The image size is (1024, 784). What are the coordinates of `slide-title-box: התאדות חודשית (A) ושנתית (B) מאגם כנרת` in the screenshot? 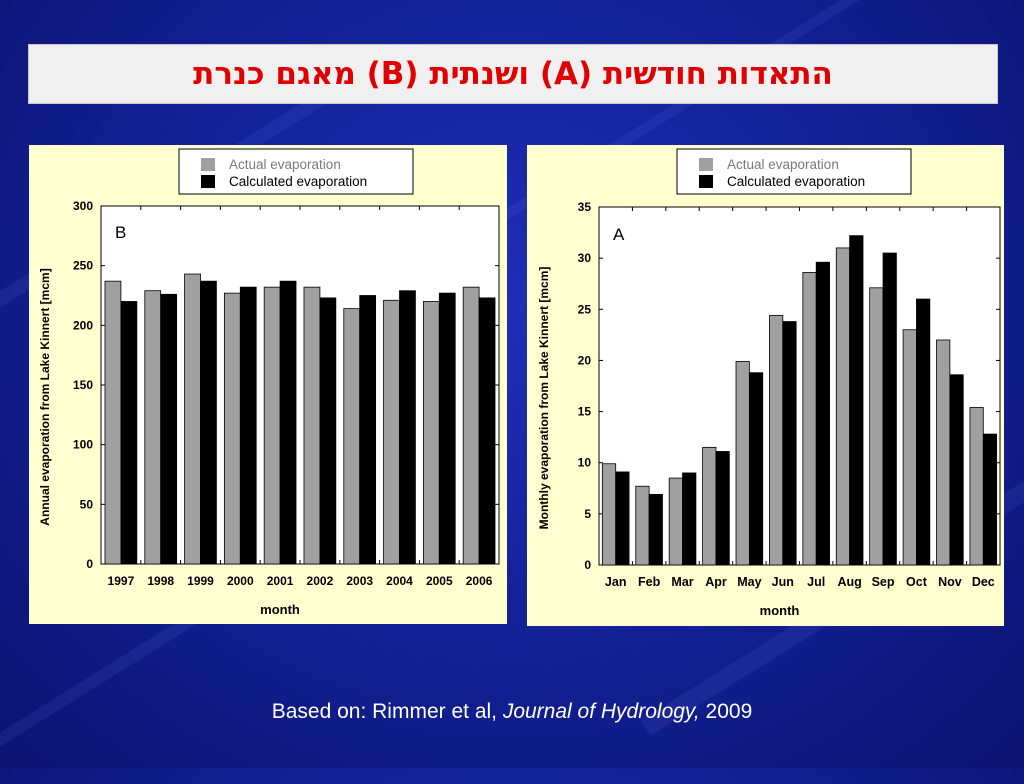 It's located at (513, 74).